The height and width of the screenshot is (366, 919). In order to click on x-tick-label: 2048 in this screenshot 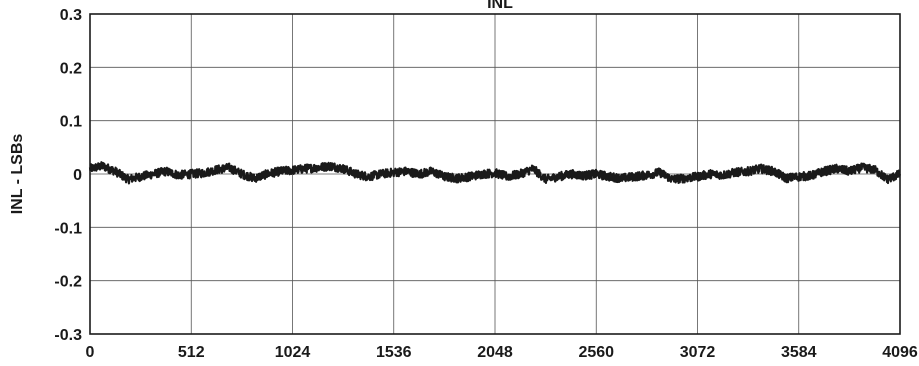, I will do `click(495, 352)`.